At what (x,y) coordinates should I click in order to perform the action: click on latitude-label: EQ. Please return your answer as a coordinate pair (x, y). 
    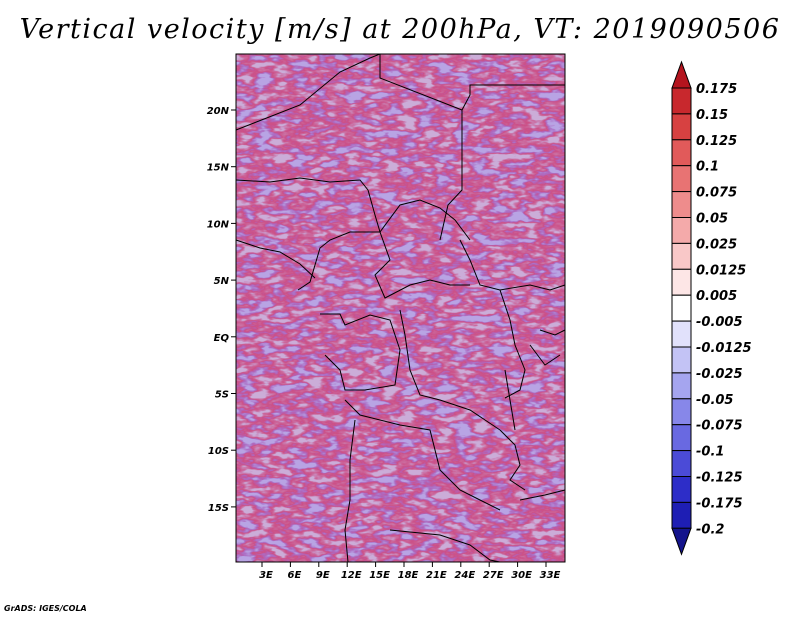
    Looking at the image, I should click on (222, 338).